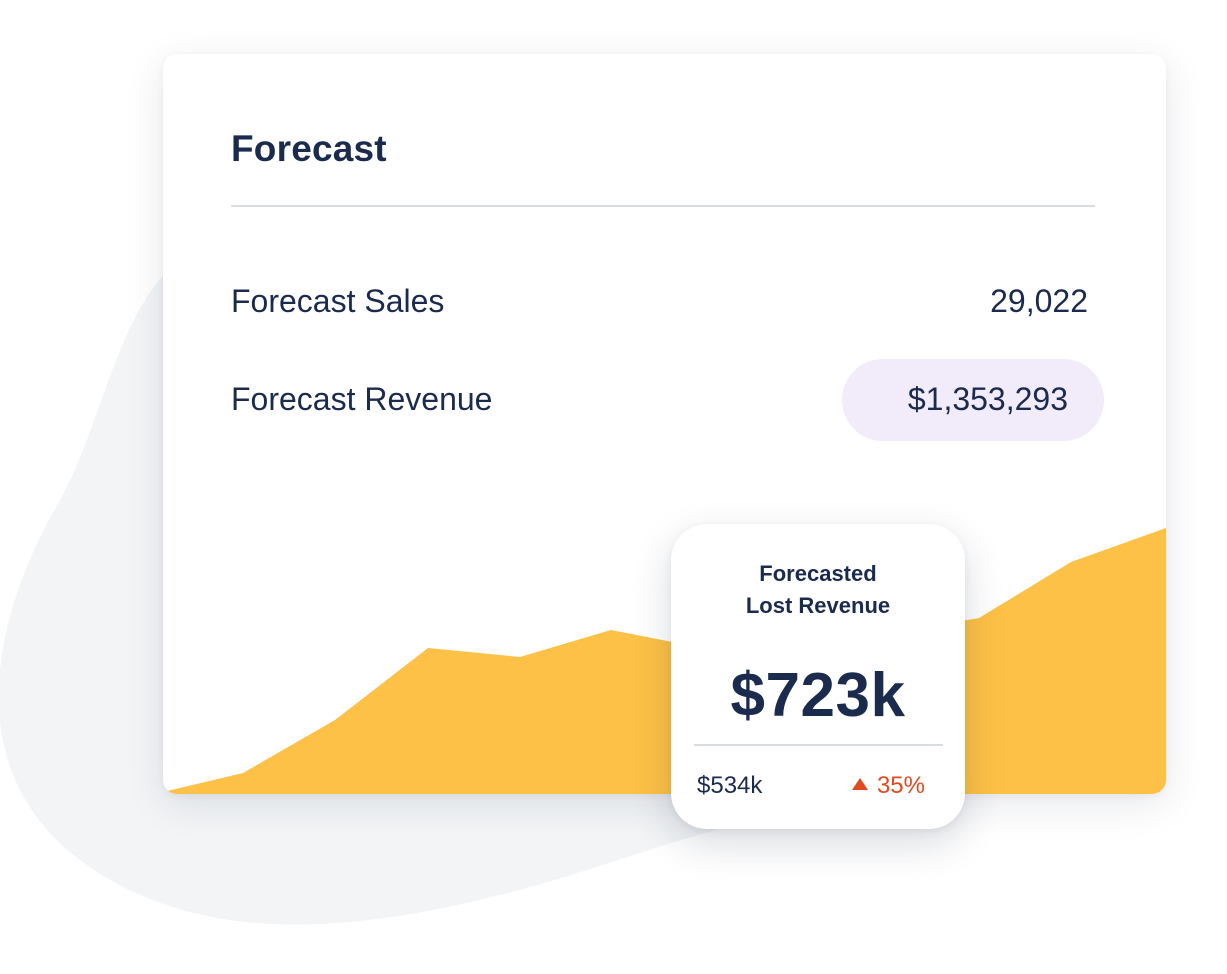 The image size is (1227, 974). Describe the element at coordinates (309, 148) in the screenshot. I see `card-title: Forecast` at that location.